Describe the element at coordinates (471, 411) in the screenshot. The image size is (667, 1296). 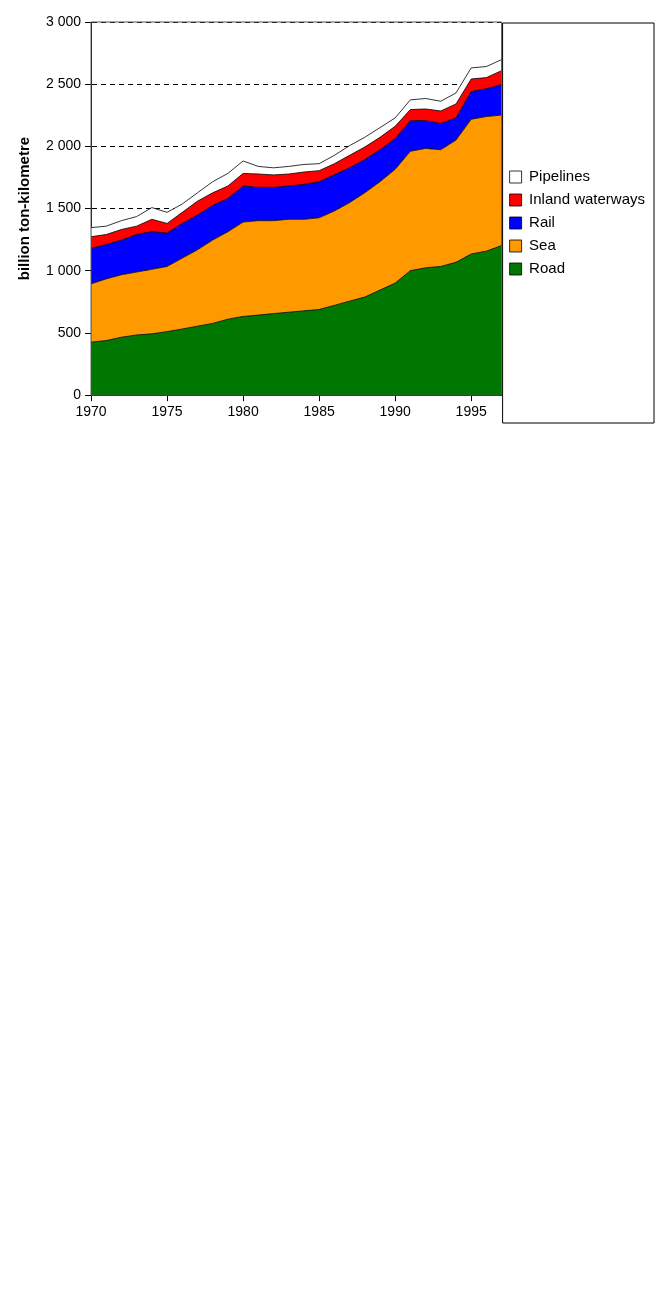
I see `x-tick-label: 1995` at that location.